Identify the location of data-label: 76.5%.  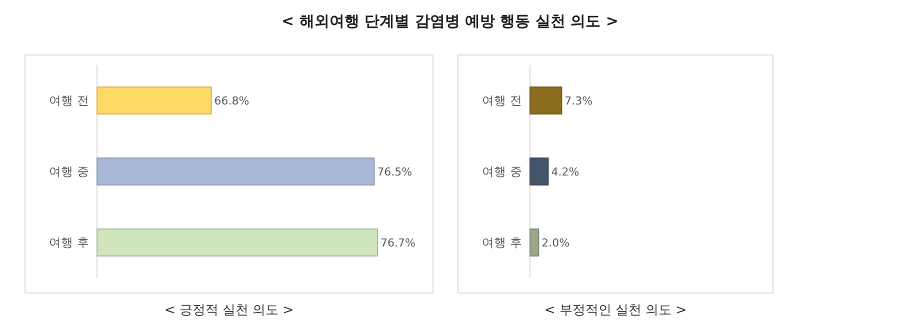
(394, 171).